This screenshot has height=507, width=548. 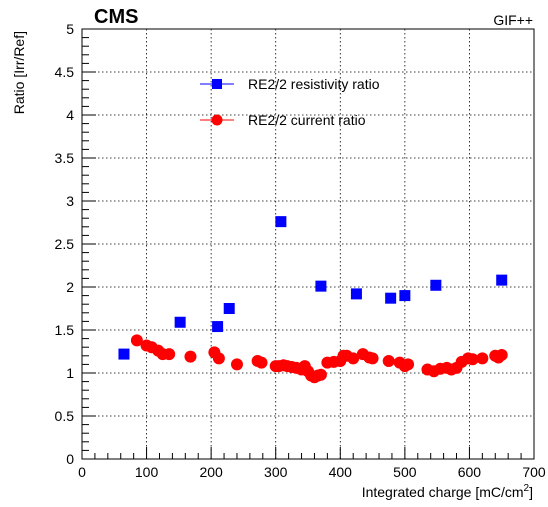 What do you see at coordinates (217, 84) in the screenshot?
I see `legend-marker-square` at bounding box center [217, 84].